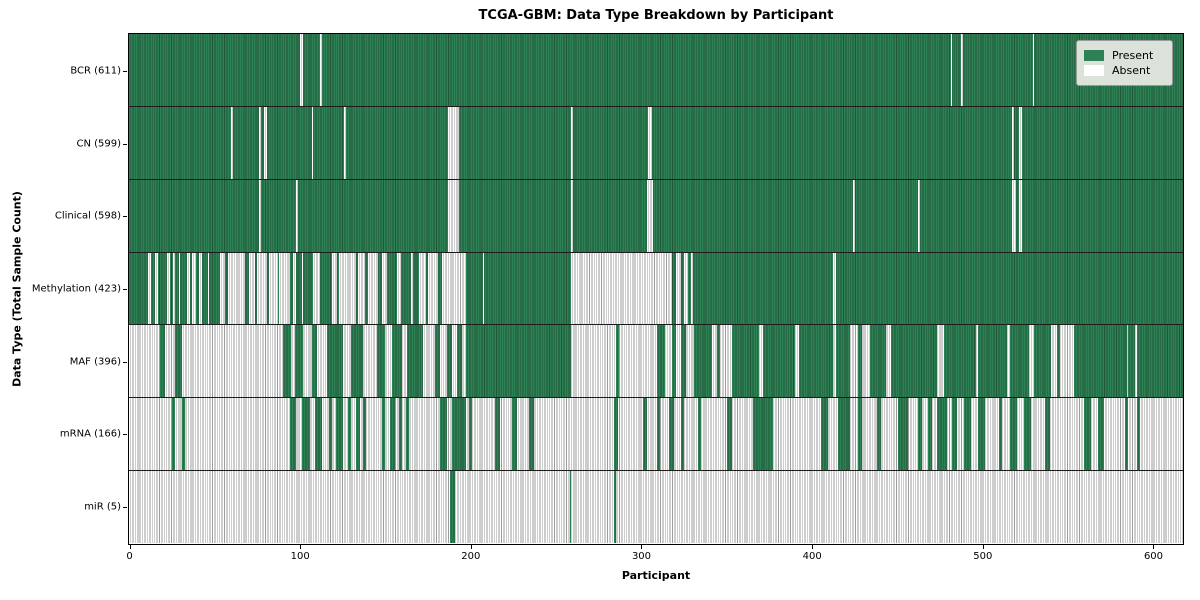 This screenshot has width=1200, height=600. Describe the element at coordinates (129, 556) in the screenshot. I see `x-tick-label: 0` at that location.